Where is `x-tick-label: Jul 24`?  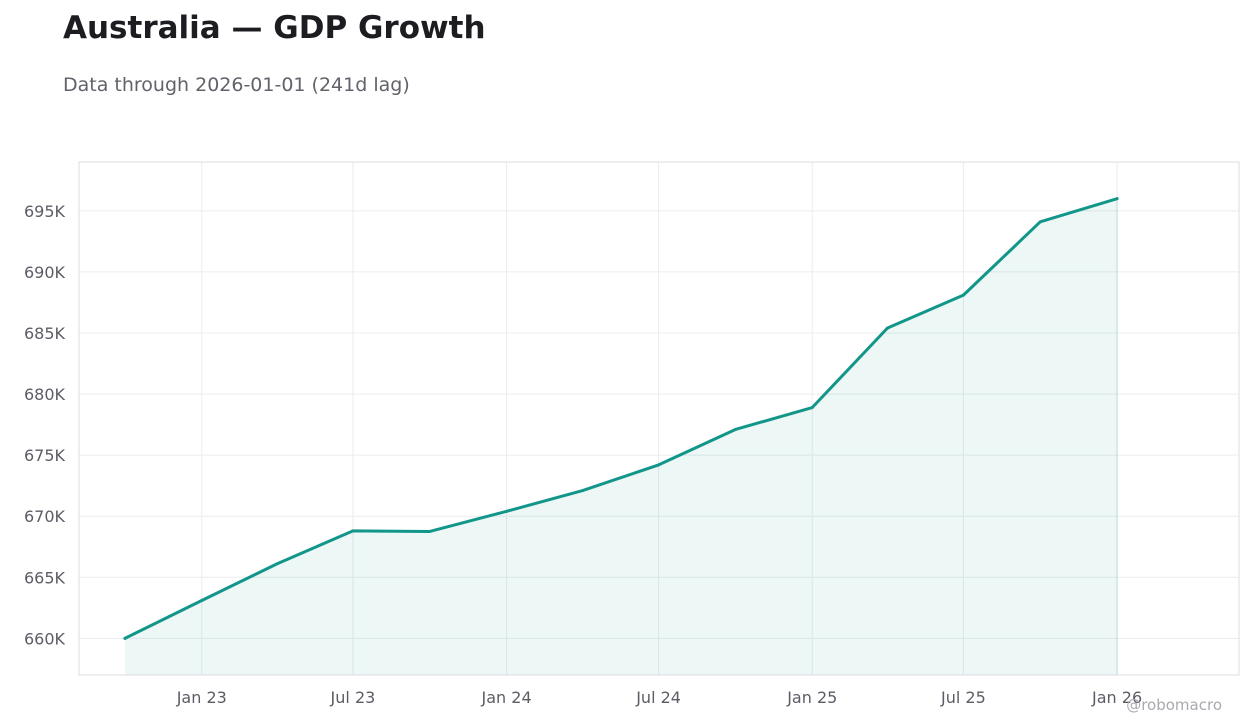 x-tick-label: Jul 24 is located at coordinates (658, 697).